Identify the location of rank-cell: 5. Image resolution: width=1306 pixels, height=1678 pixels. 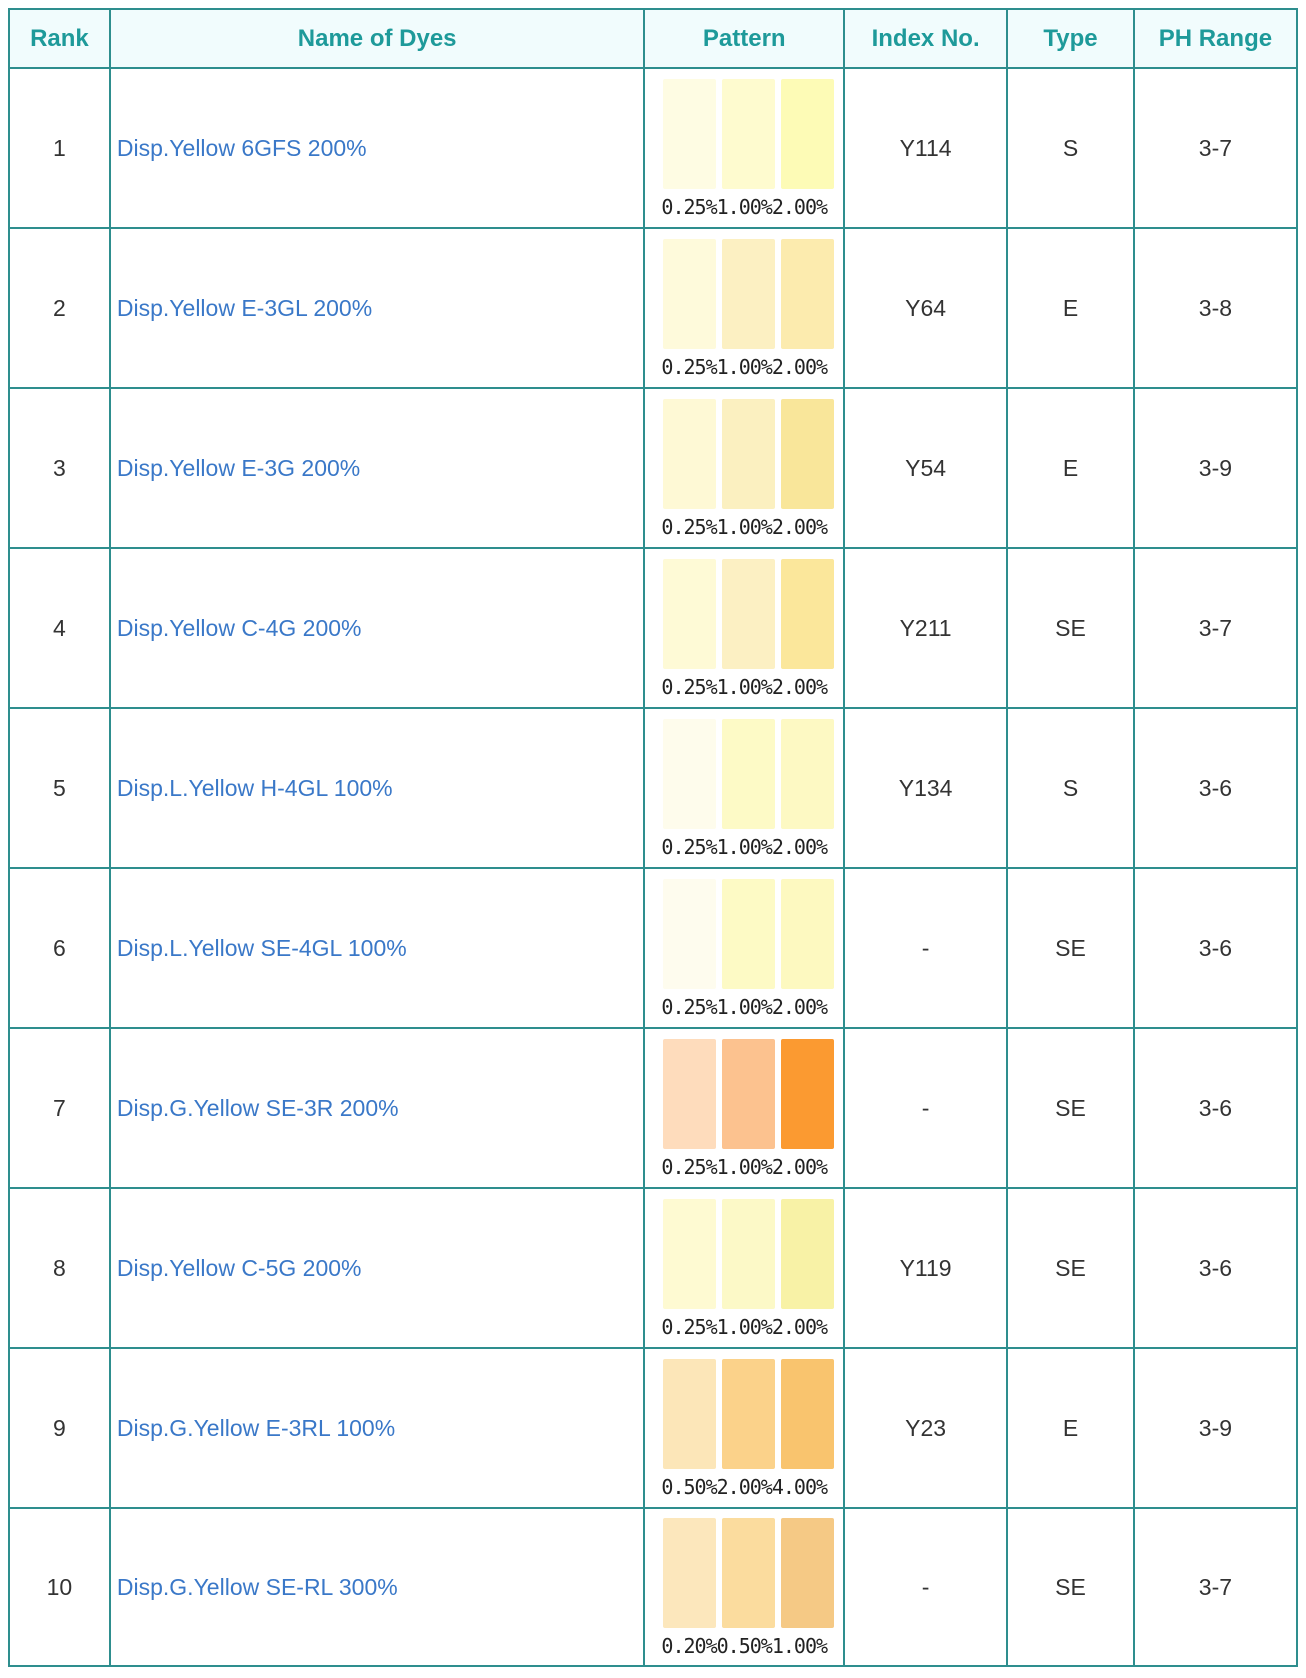
(59, 788).